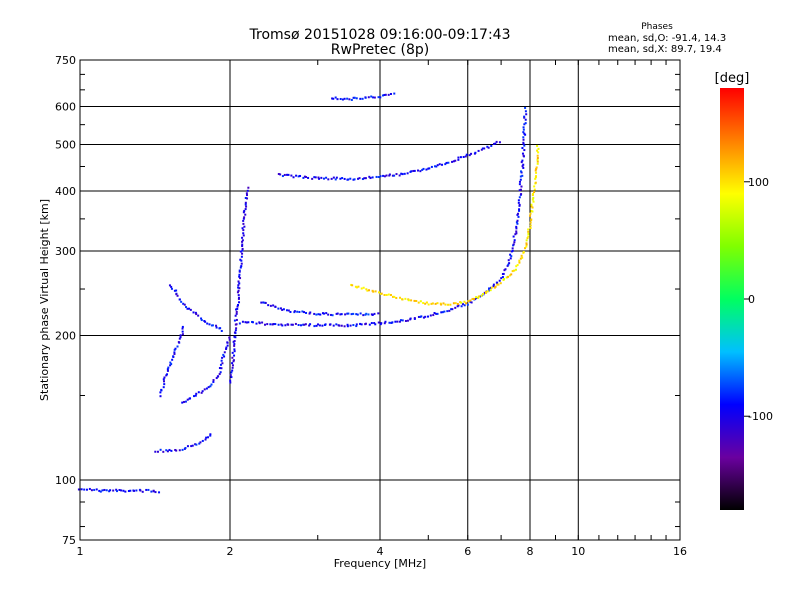 This screenshot has width=800, height=600. What do you see at coordinates (380, 551) in the screenshot?
I see `x-tick-label: 4` at bounding box center [380, 551].